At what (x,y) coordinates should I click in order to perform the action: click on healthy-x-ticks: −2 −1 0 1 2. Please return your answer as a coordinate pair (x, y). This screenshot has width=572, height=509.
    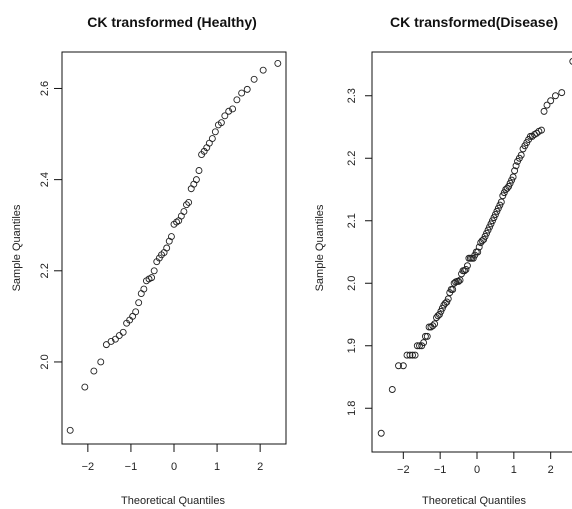
    Looking at the image, I should click on (172, 458).